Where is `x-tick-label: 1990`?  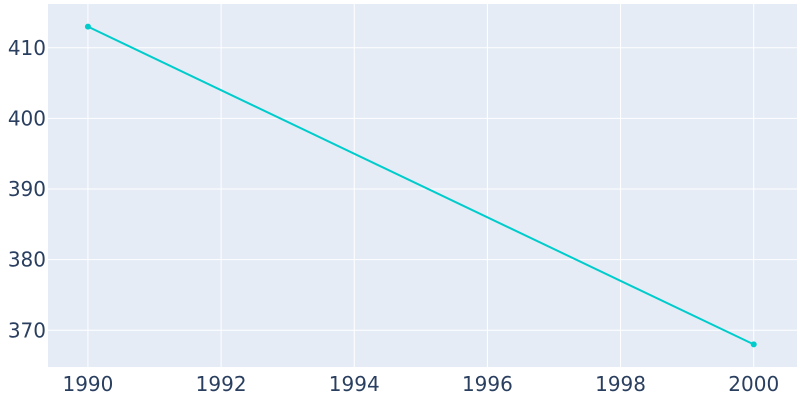
x-tick-label: 1990 is located at coordinates (87, 384).